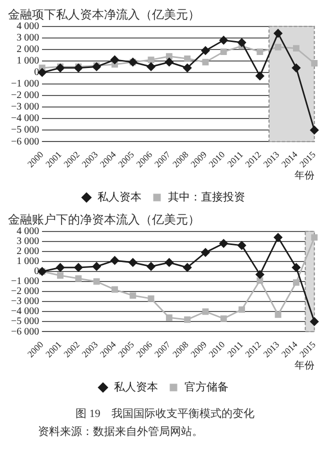  Describe the element at coordinates (104, 14) in the screenshot. I see `chart-title: 金融项下私人资本净流入（亿美元）` at that location.